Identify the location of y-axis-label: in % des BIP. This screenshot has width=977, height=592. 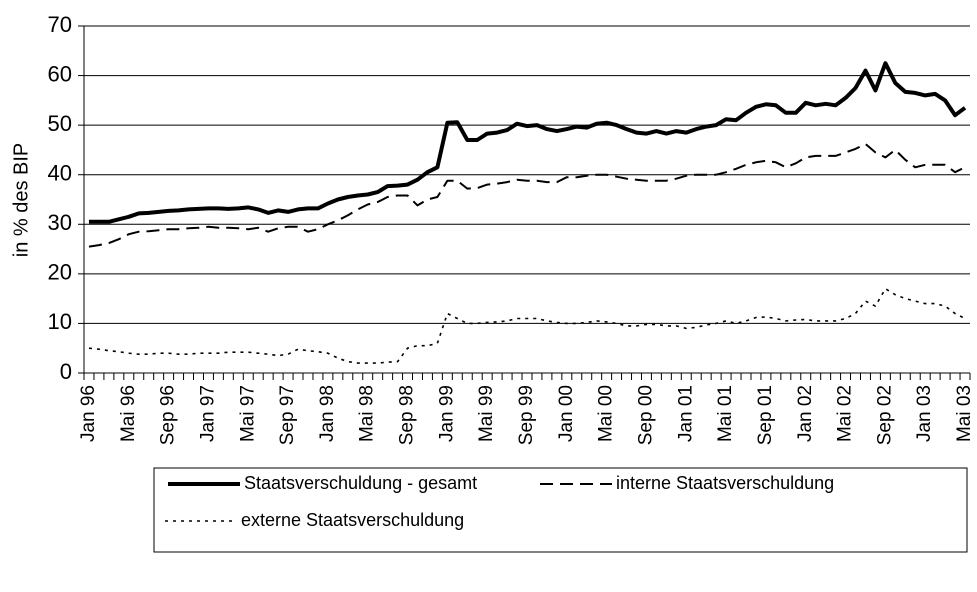
(21, 200).